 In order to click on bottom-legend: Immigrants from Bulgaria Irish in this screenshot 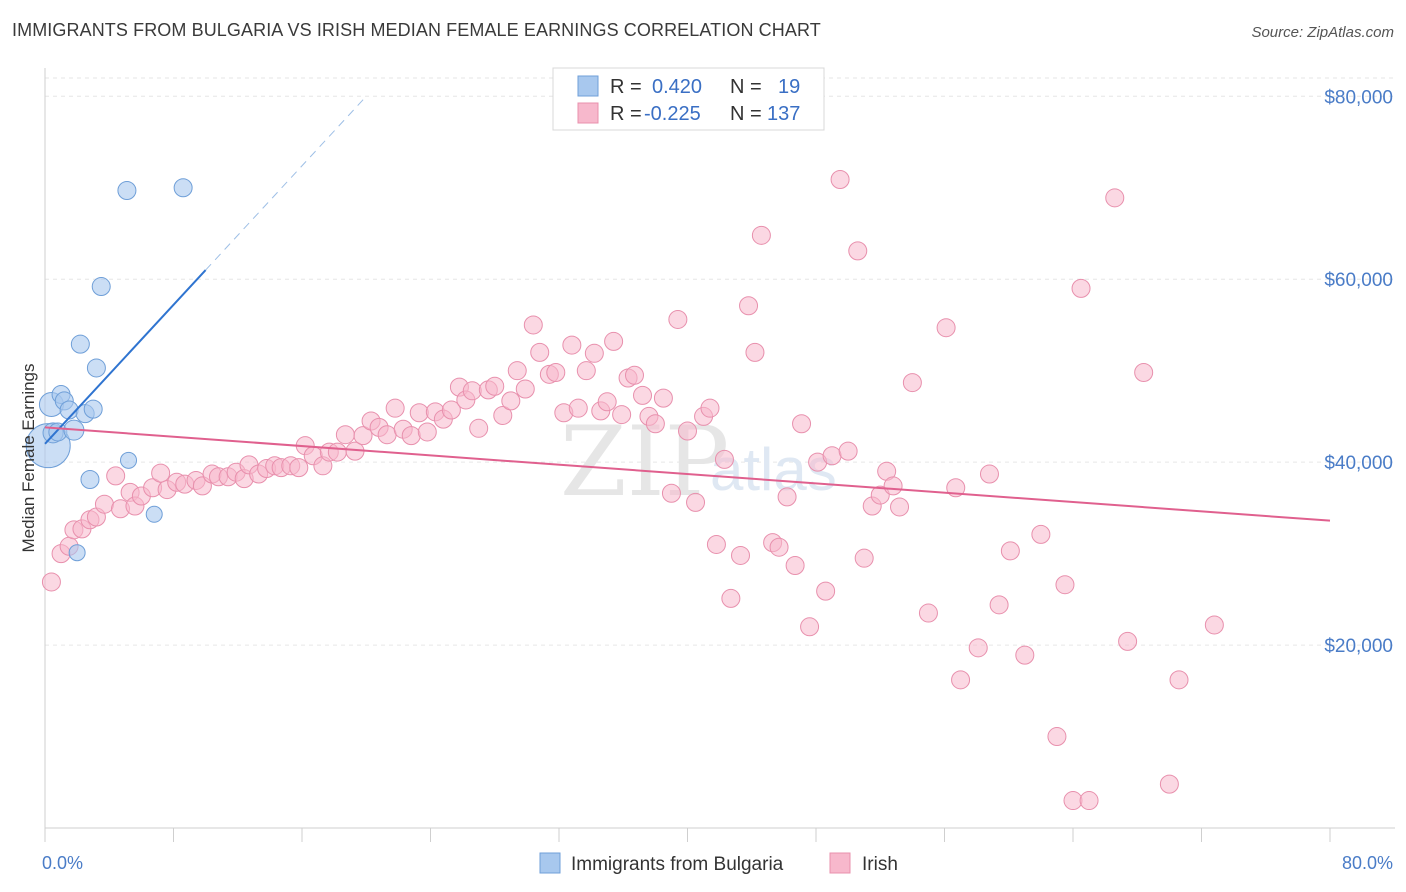, I will do `click(718, 863)`.